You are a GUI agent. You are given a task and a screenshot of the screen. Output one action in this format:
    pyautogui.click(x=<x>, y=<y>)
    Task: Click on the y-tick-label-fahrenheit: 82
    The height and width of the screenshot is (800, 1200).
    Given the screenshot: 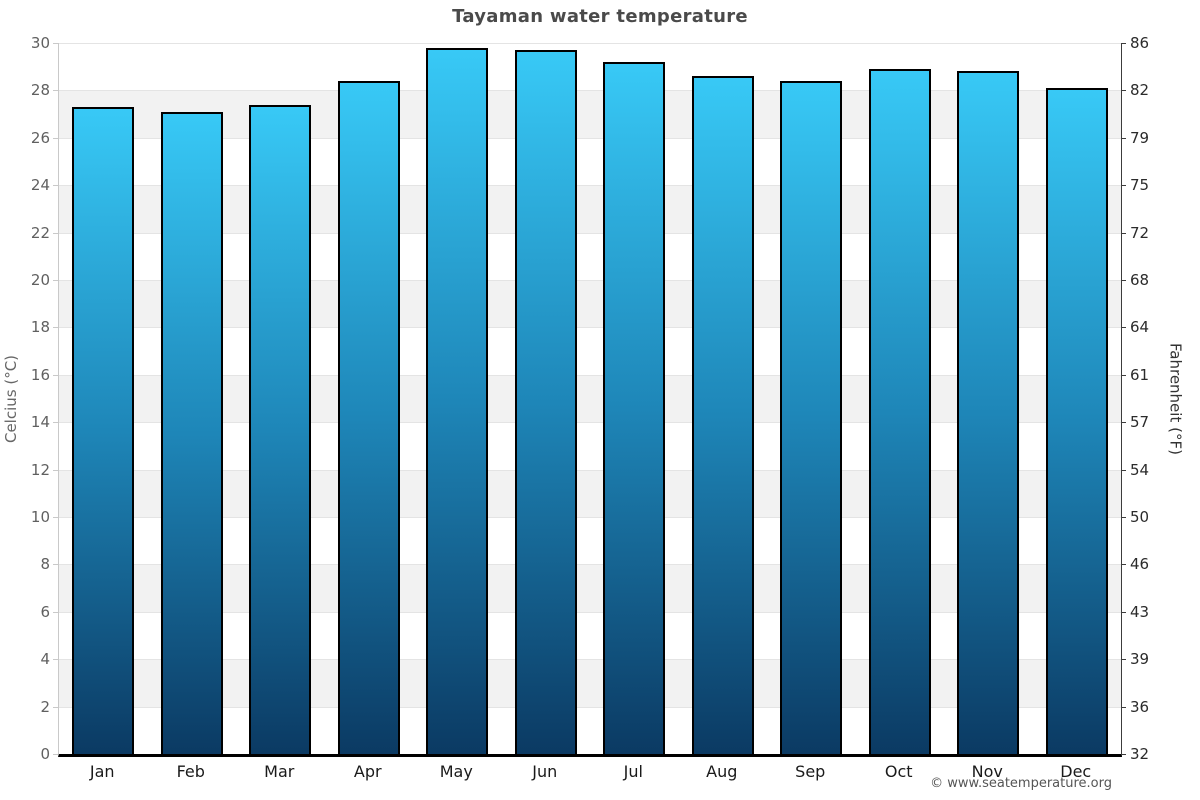 What is the action you would take?
    pyautogui.click(x=1140, y=90)
    